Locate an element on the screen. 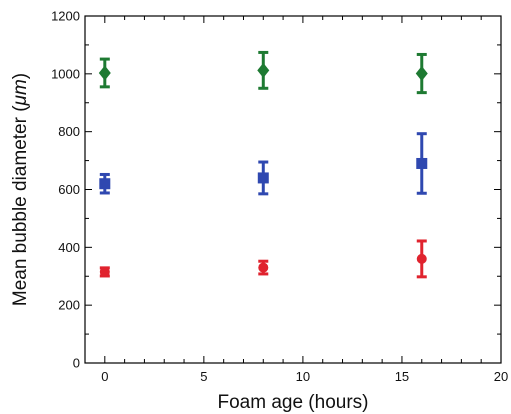  x-tick-label: 10 is located at coordinates (303, 376).